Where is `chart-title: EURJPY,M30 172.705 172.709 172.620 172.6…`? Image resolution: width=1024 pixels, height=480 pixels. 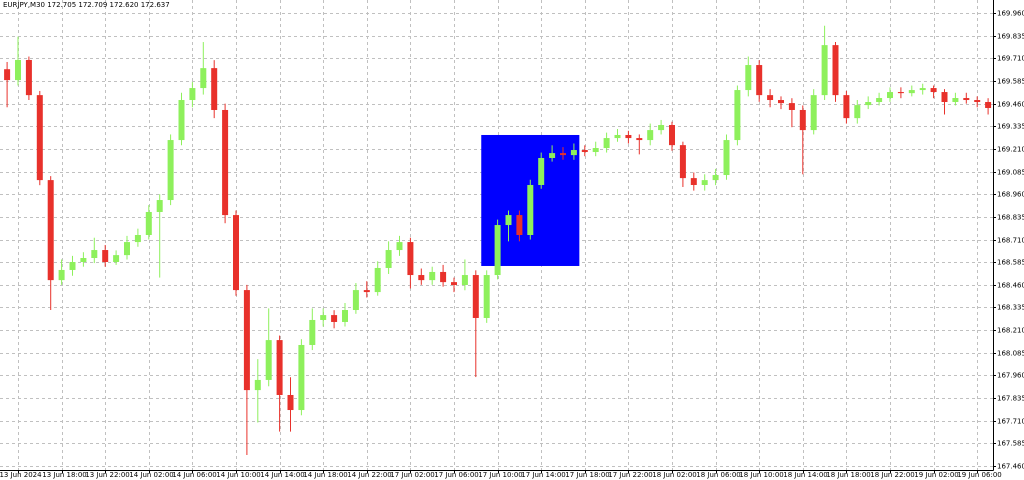
chart-title: EURJPY,M30 172.705 172.709 172.620 172.6… is located at coordinates (86, 5).